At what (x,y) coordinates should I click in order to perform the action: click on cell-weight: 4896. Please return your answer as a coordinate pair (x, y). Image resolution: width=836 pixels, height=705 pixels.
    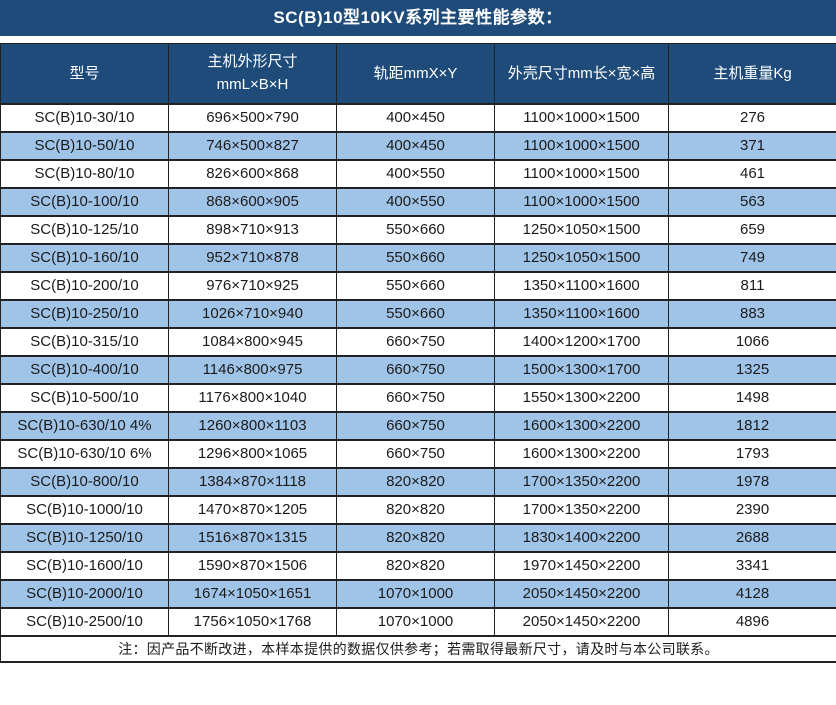
    Looking at the image, I should click on (752, 621).